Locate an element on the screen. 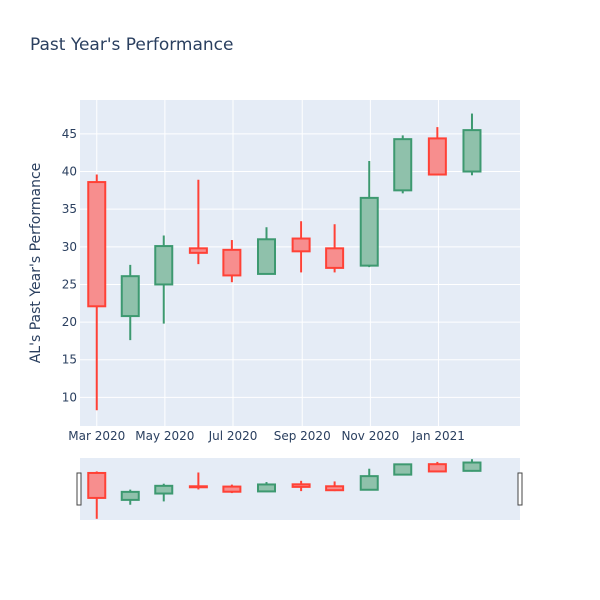 This screenshot has width=600, height=600. x-tick-label: Nov 2020 is located at coordinates (370, 436).